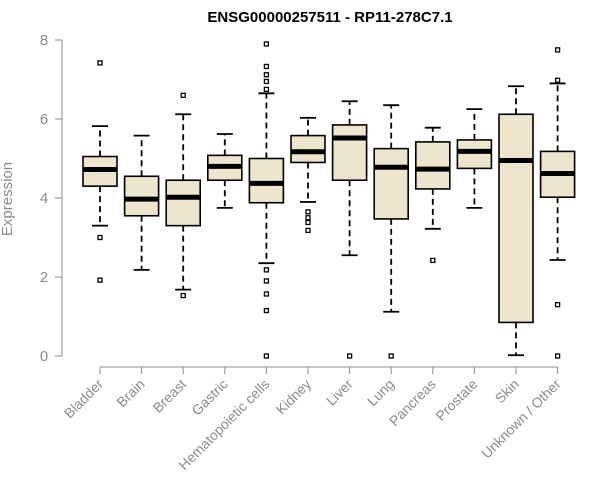 The image size is (600, 500). Describe the element at coordinates (51, 198) in the screenshot. I see `y-axis: 0 2 4 6 8` at that location.